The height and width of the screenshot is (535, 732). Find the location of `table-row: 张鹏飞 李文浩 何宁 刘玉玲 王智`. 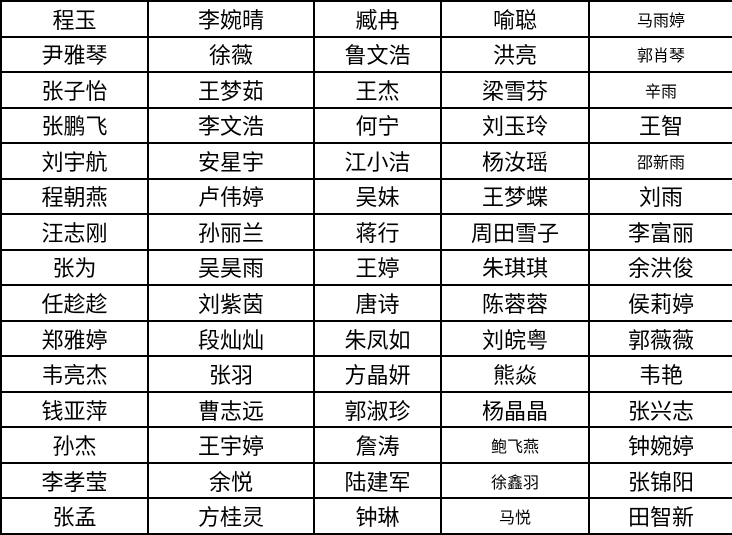

table-row: 张鹏飞 李文浩 何宁 刘玉玲 王智 is located at coordinates (366, 125).